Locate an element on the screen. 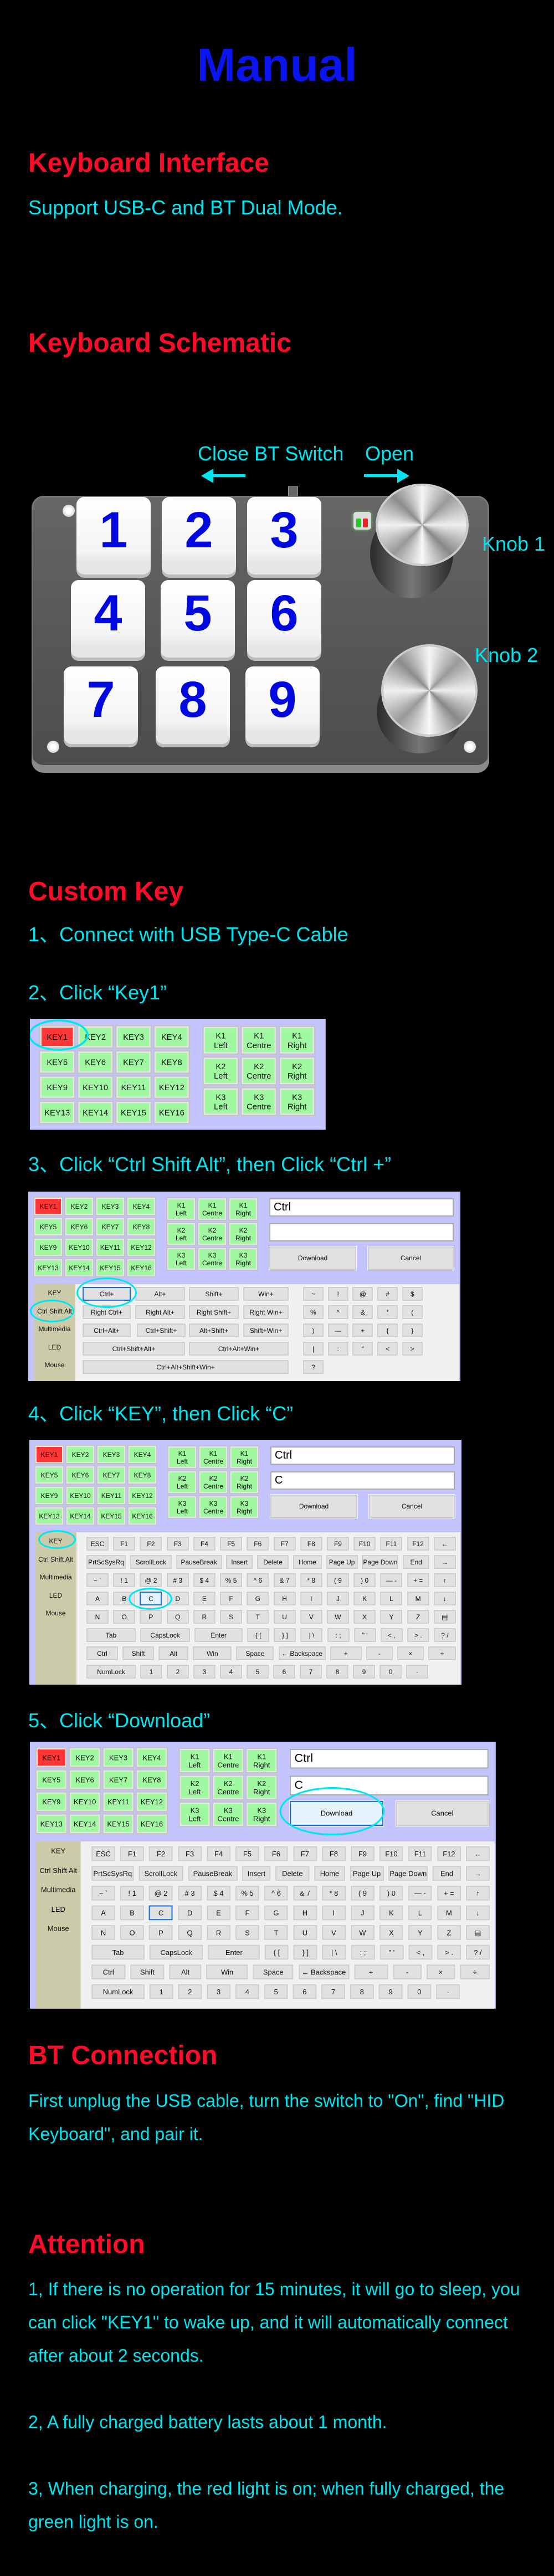  knob-button-k2-right: K2 Right is located at coordinates (244, 1482).